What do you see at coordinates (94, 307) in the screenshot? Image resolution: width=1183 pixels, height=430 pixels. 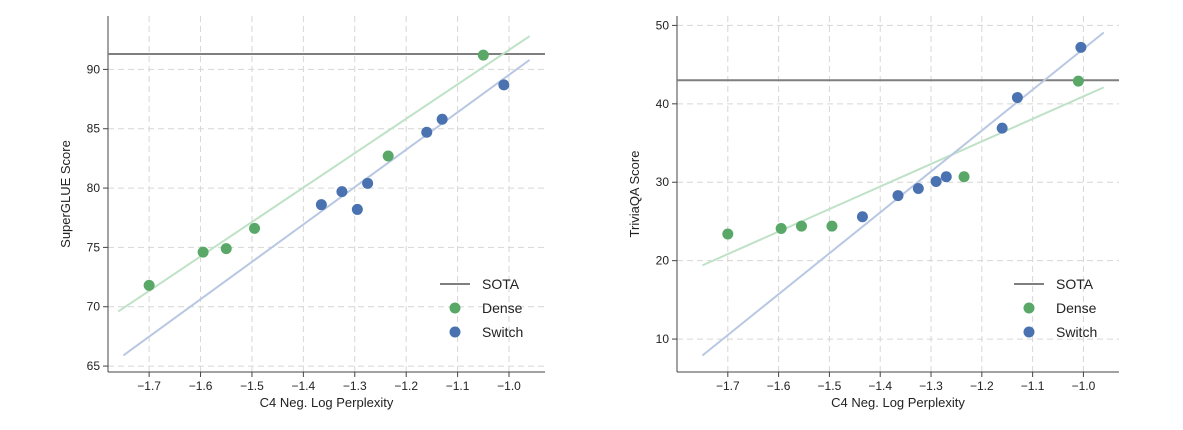 I see `y-tick-label: 70` at bounding box center [94, 307].